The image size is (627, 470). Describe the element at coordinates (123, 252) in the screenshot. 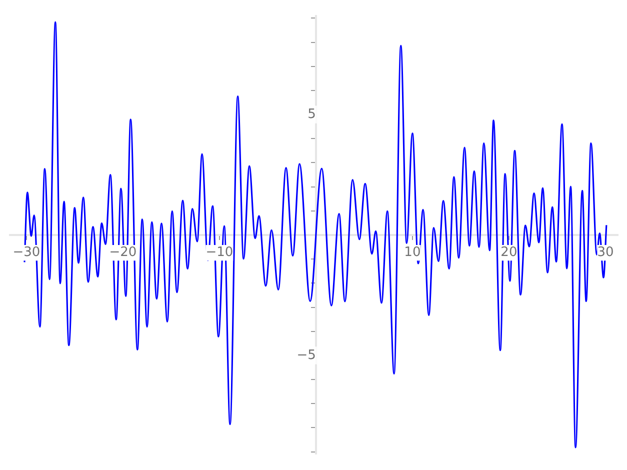

I see `x-tick-label: −20` at that location.